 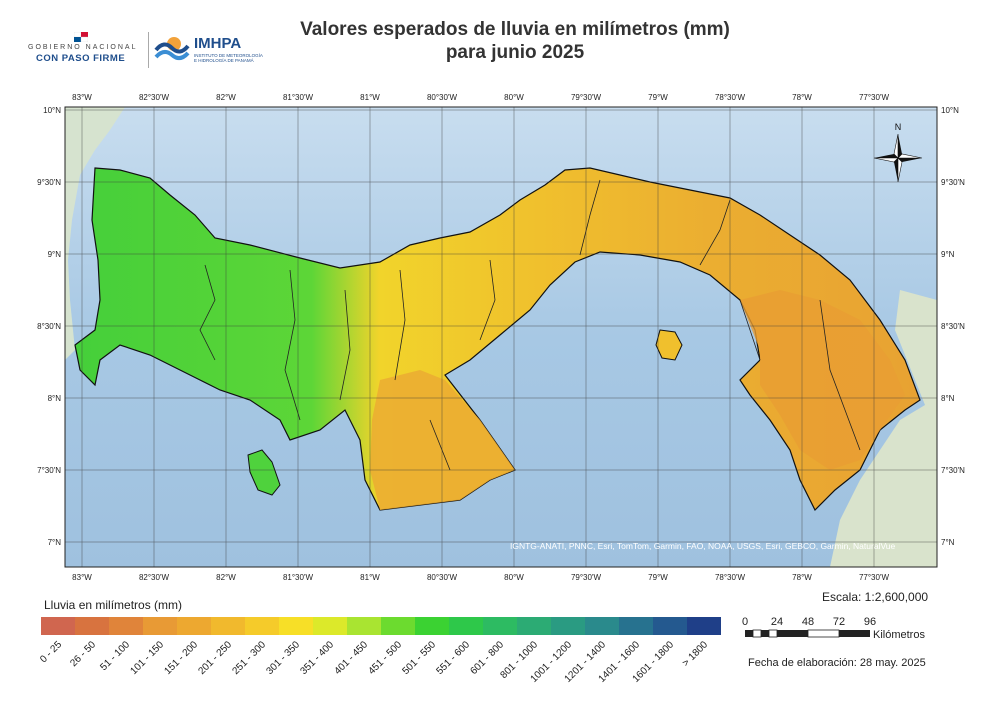 What do you see at coordinates (115, 656) in the screenshot?
I see `legend-class-label: 51 - 100` at bounding box center [115, 656].